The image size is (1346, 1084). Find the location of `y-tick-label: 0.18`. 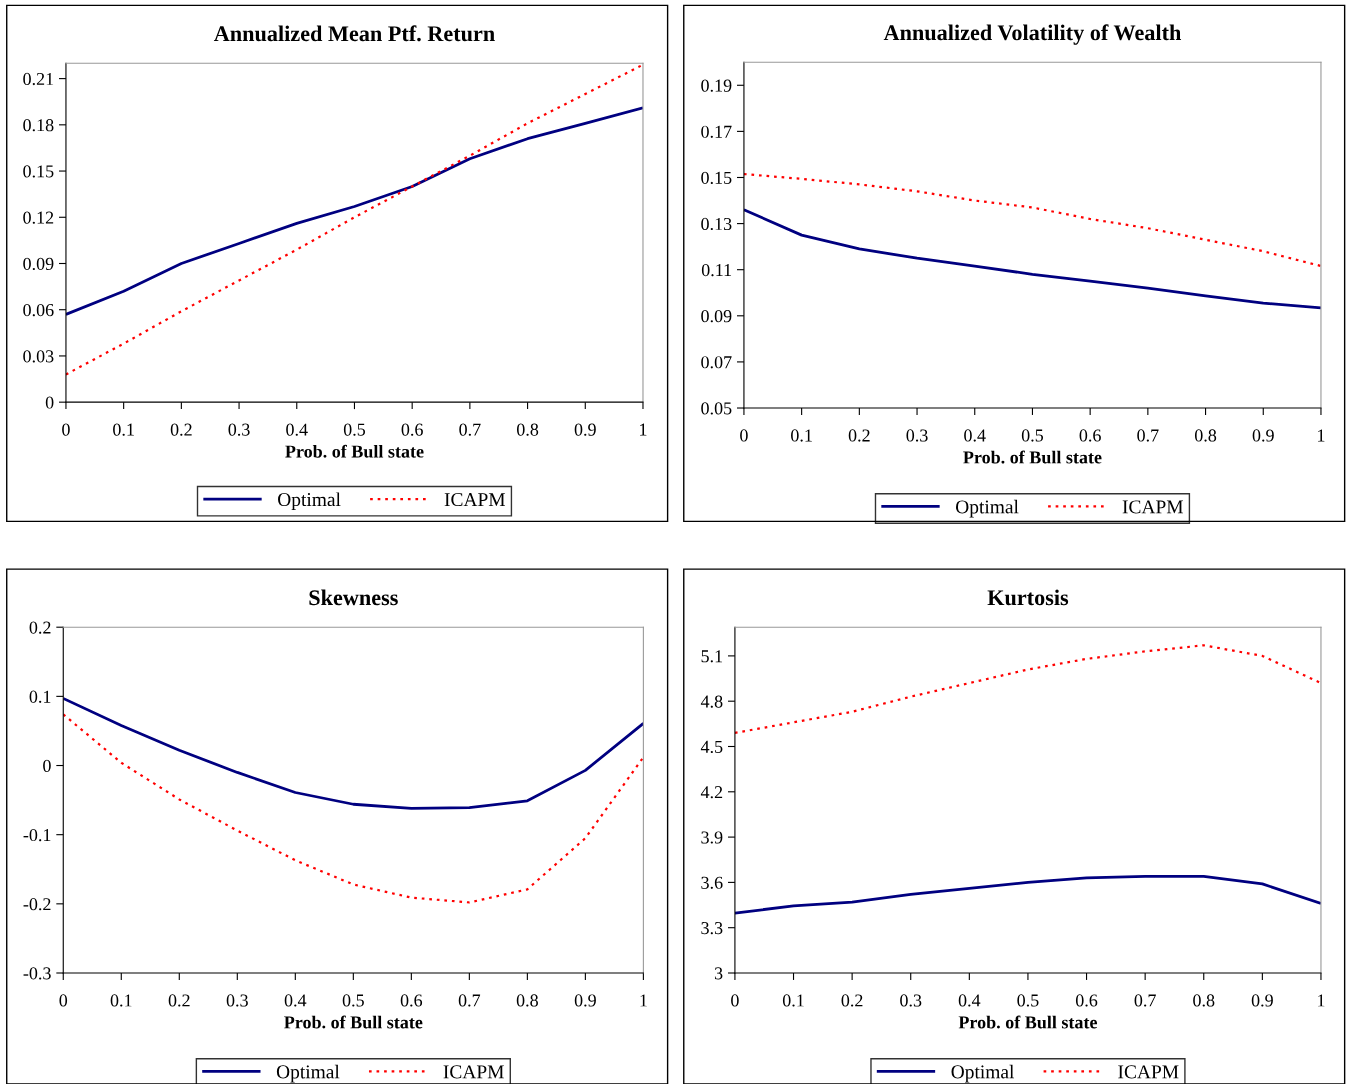

y-tick-label: 0.18 is located at coordinates (38, 125).